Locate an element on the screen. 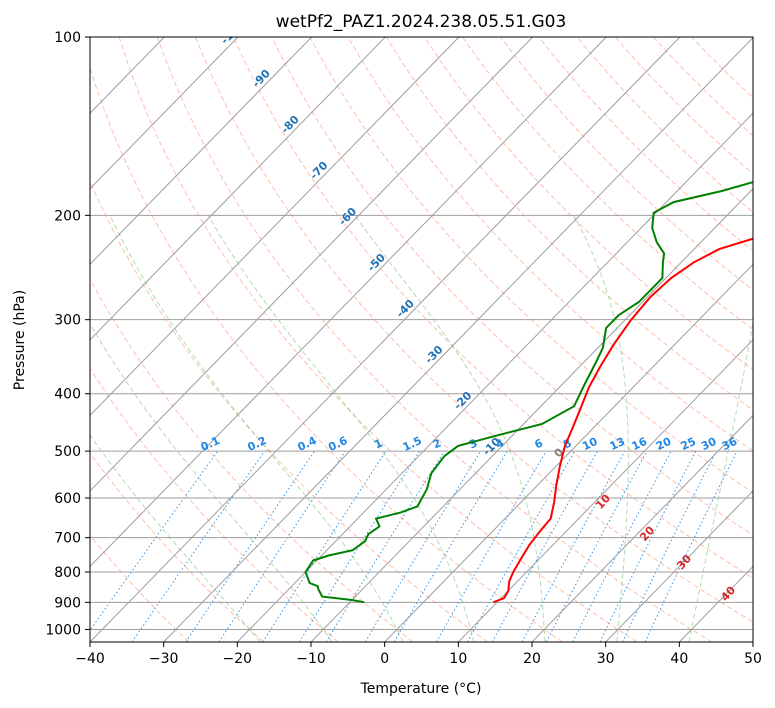  x-axis: −40 −30 −20 −10 0 10 20 30 40 50 is located at coordinates (418, 654).